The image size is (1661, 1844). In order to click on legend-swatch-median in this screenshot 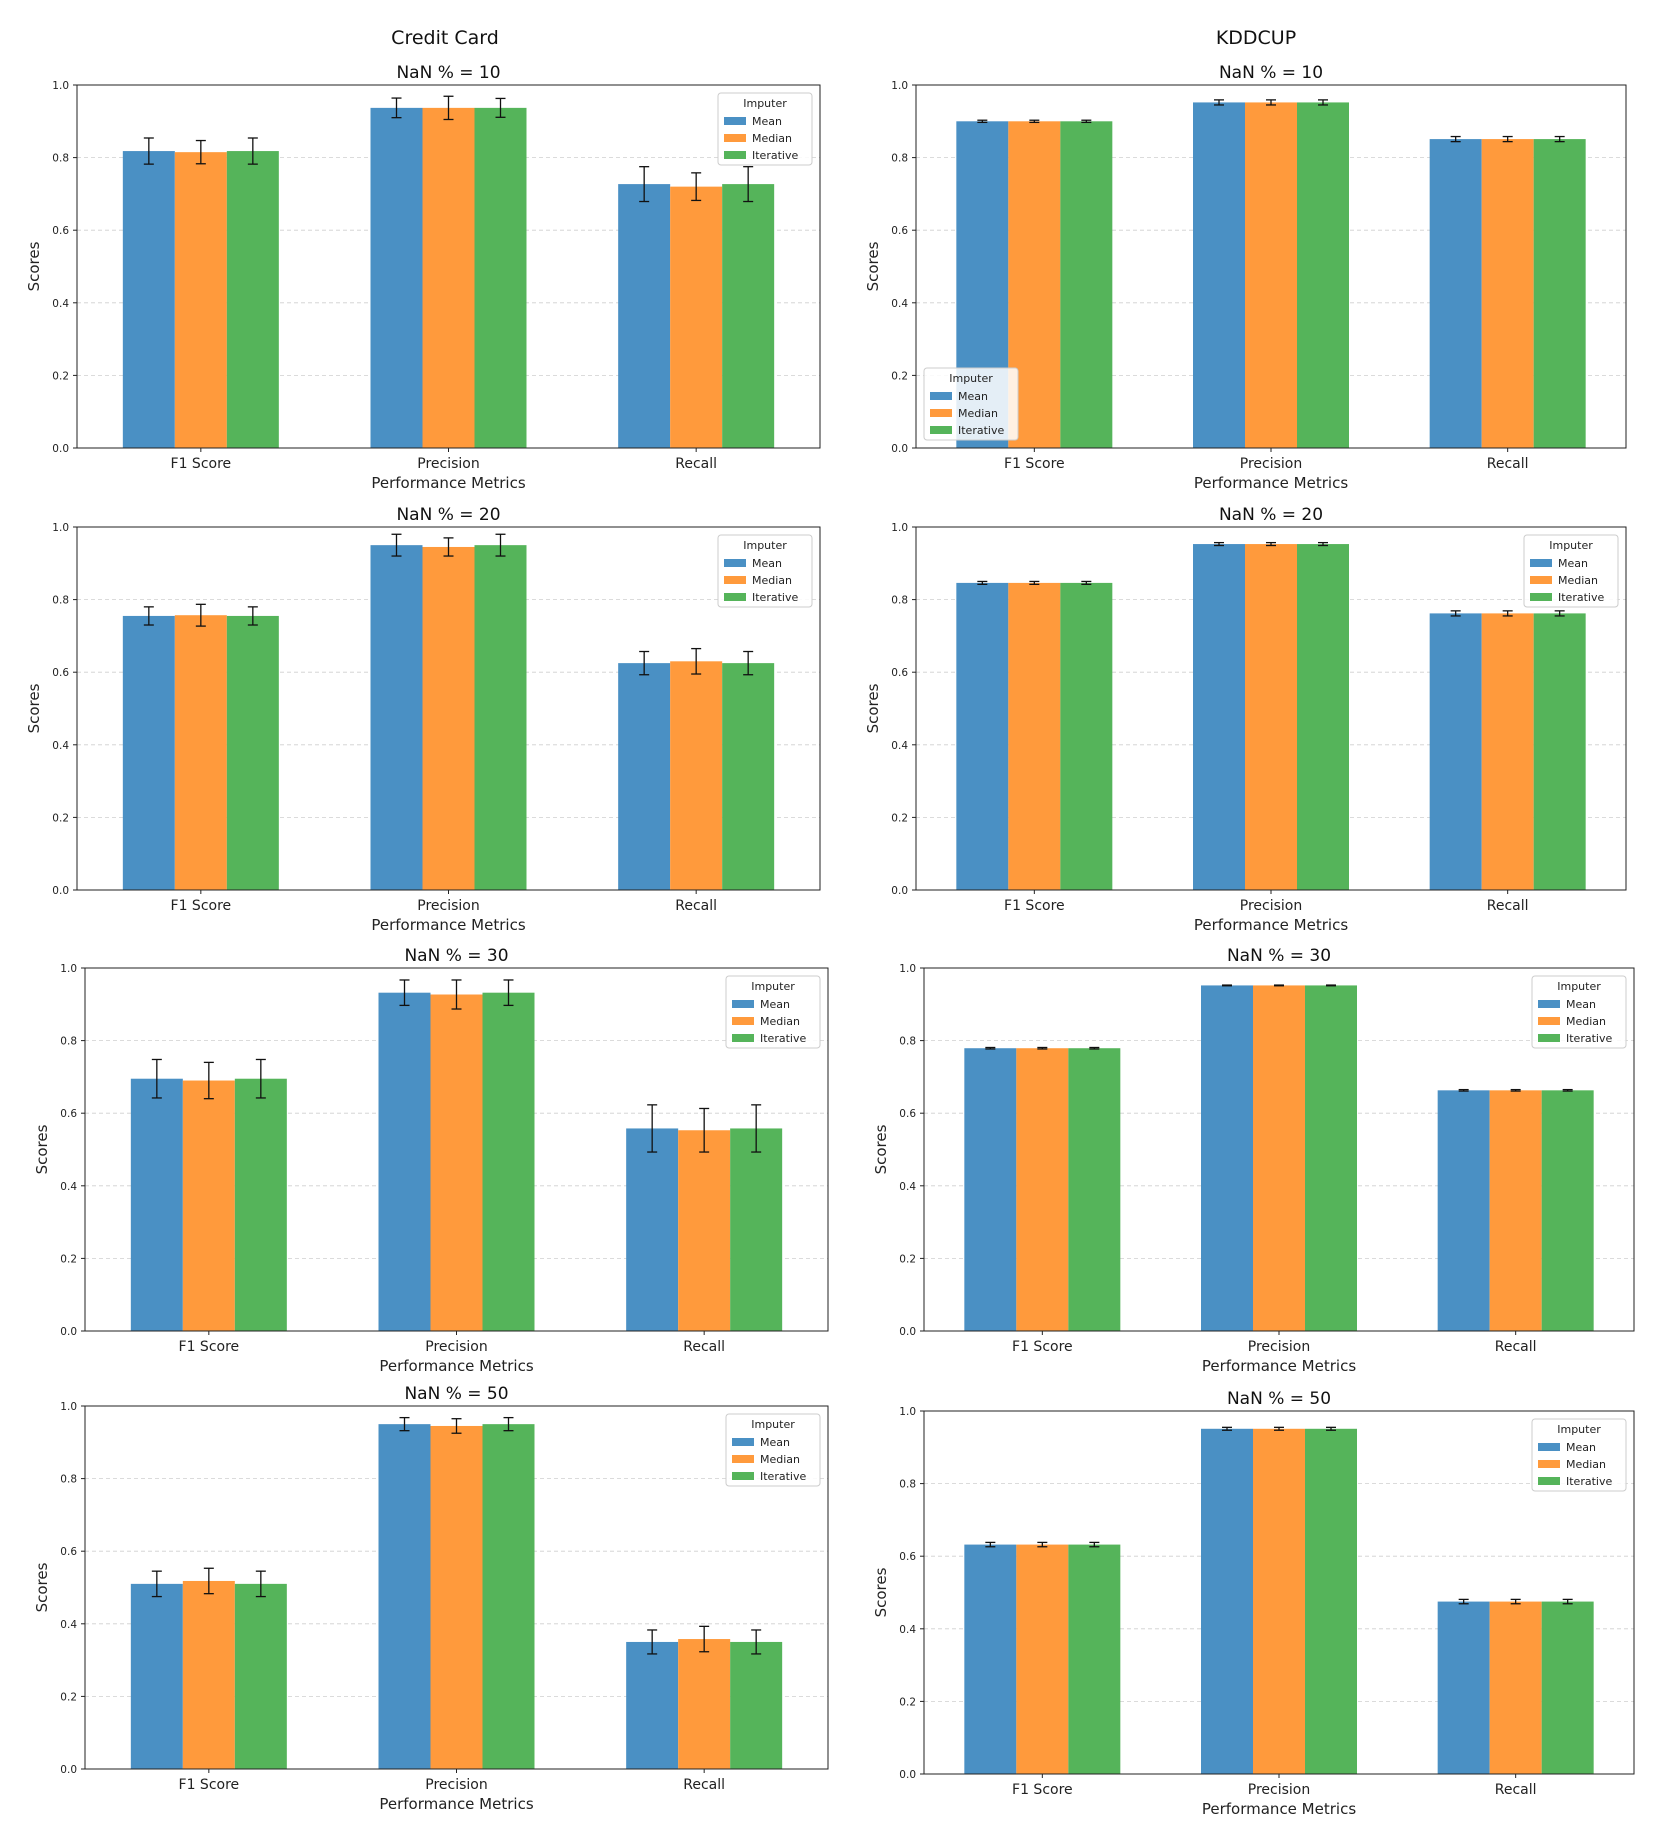, I will do `click(1549, 1464)`.